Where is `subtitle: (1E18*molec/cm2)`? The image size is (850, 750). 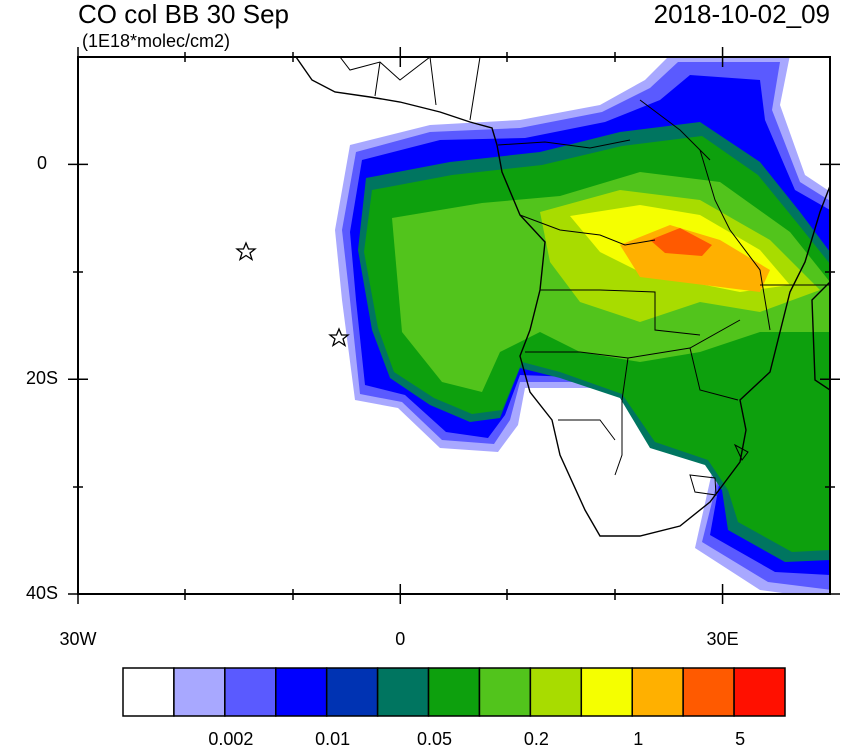
subtitle: (1E18*molec/cm2) is located at coordinates (156, 41).